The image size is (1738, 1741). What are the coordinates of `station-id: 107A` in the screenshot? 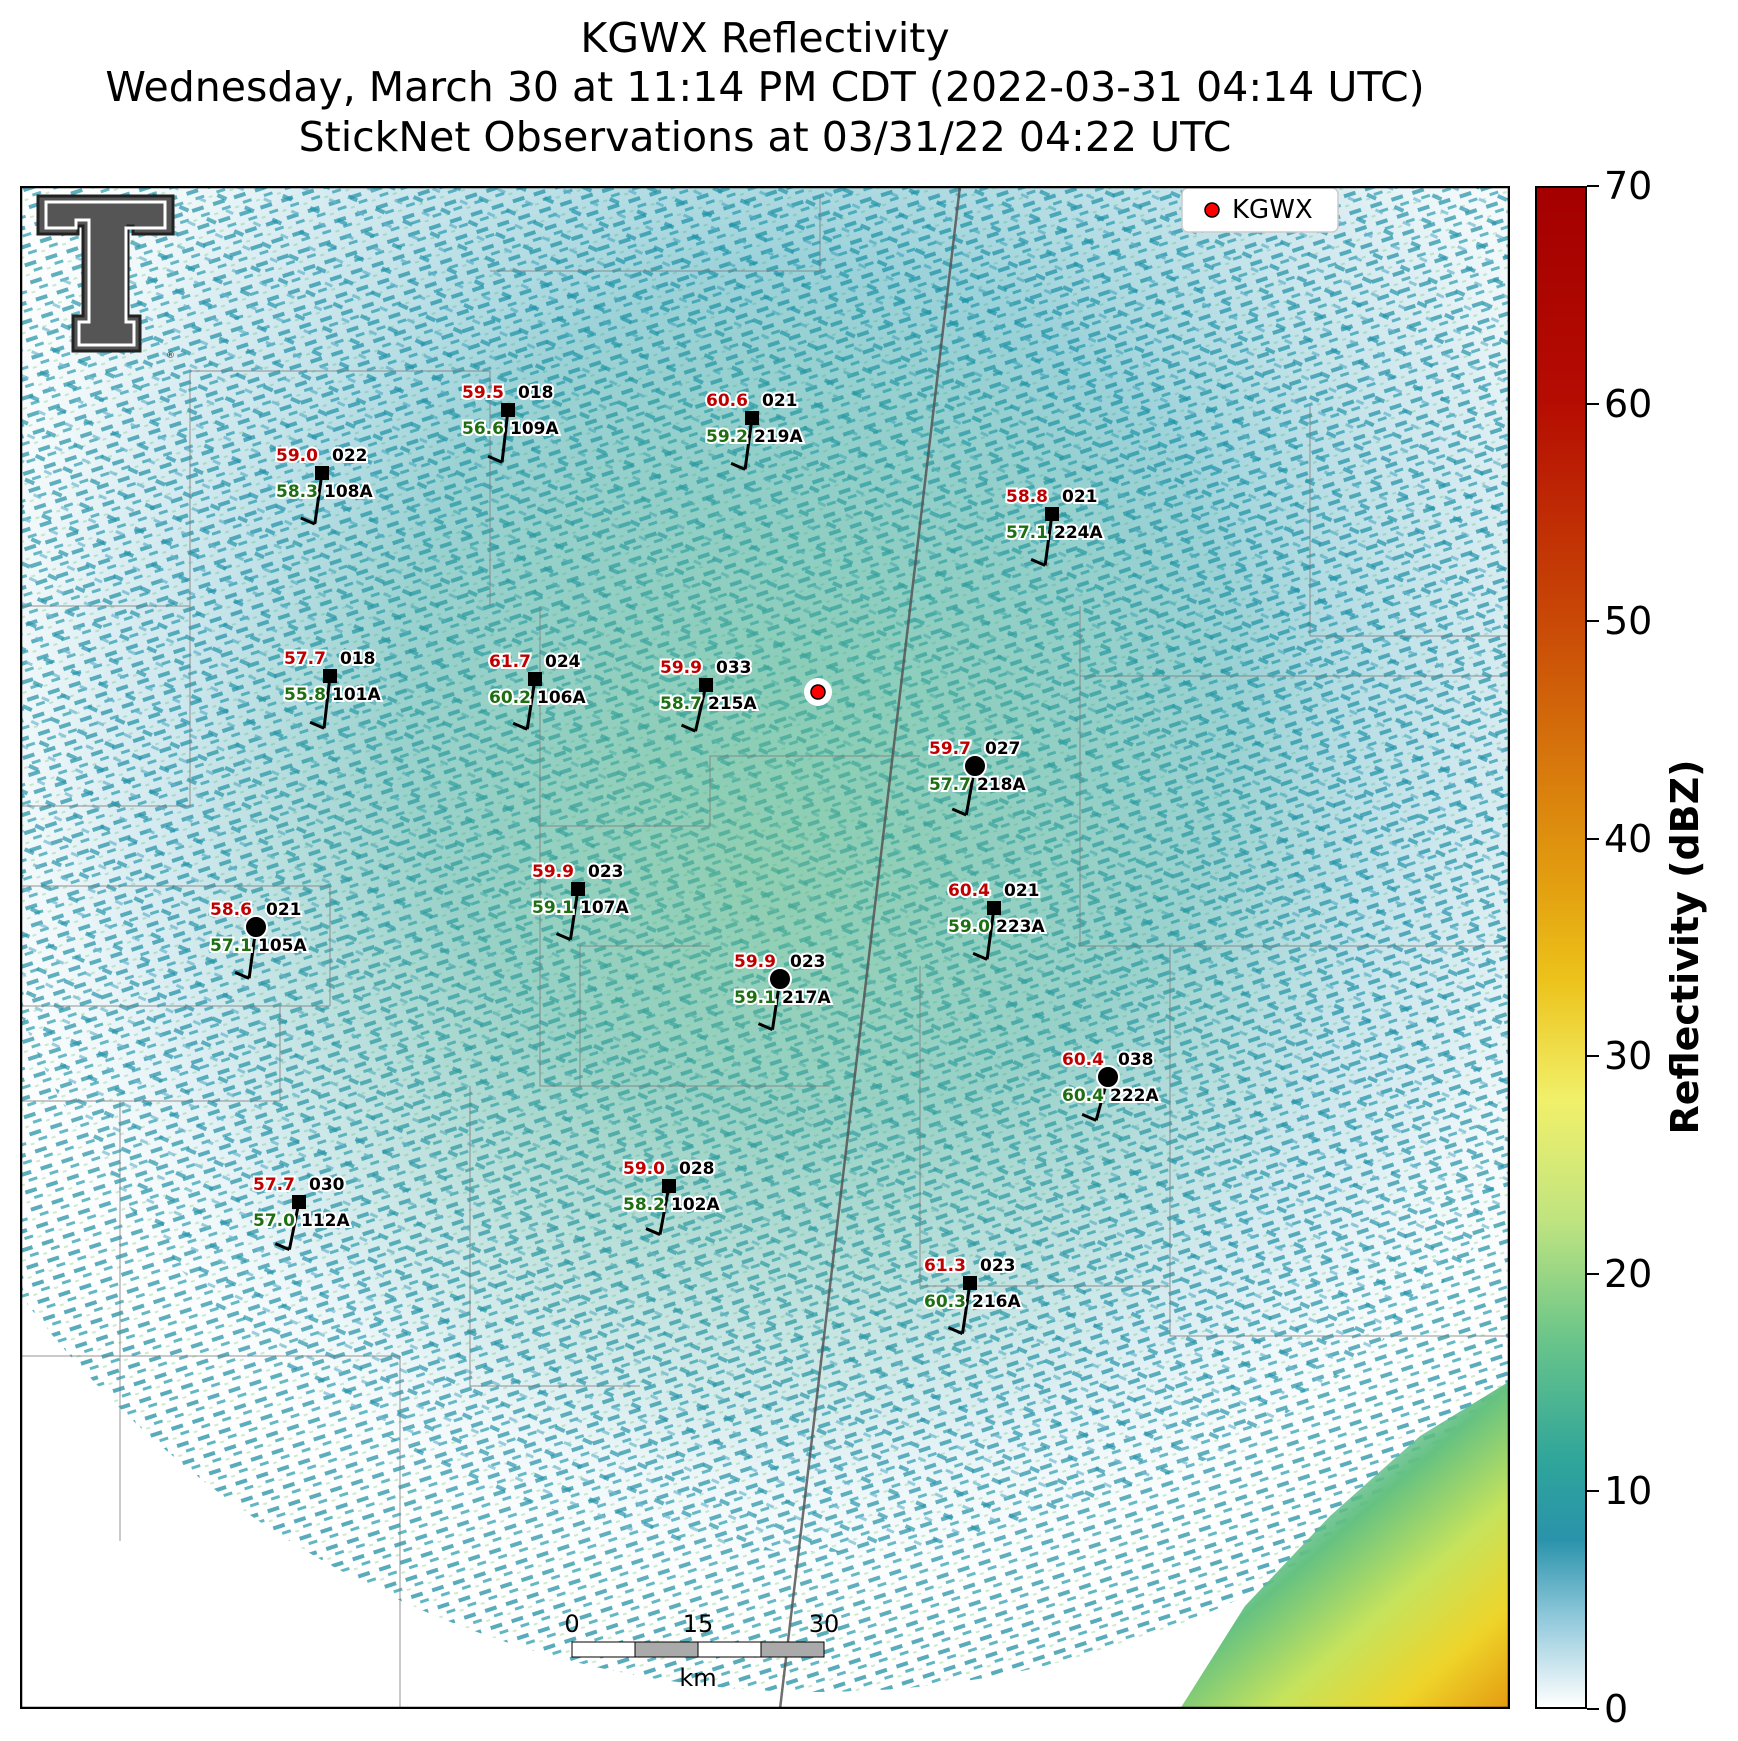 It's located at (604, 908).